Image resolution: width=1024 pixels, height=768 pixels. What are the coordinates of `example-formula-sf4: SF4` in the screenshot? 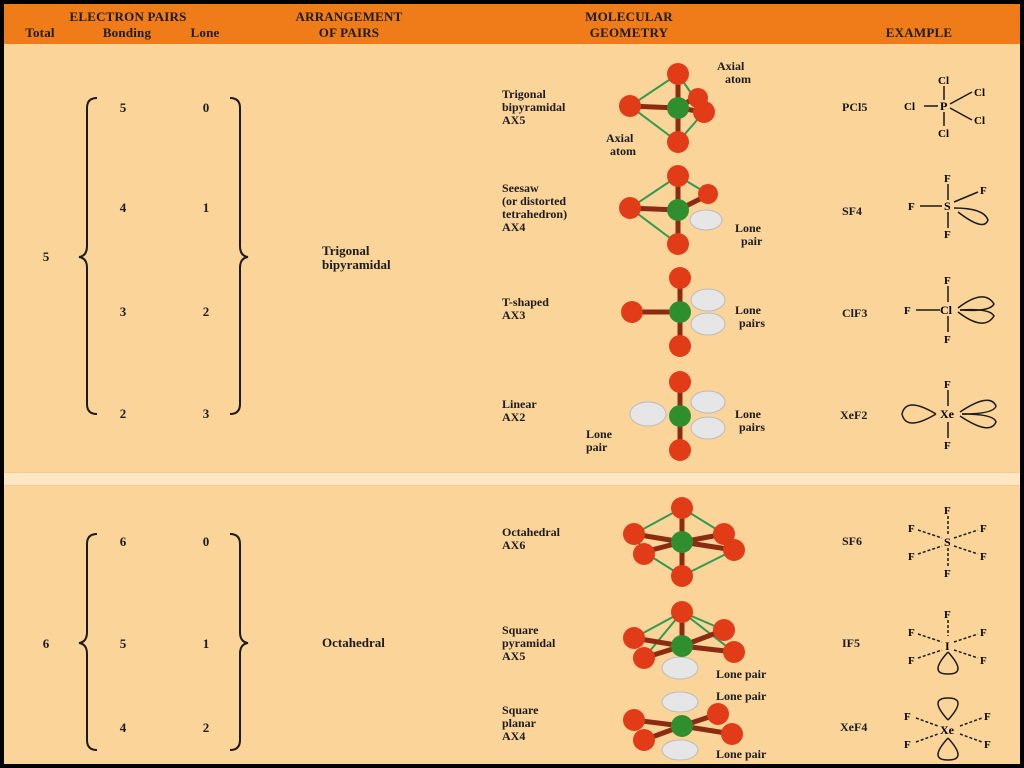 It's located at (852, 211).